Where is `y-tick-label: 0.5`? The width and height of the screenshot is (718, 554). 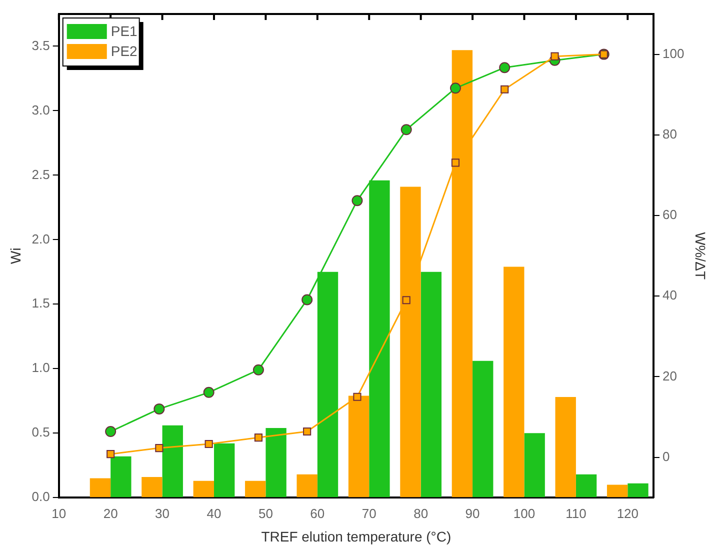
y-tick-label: 0.5 is located at coordinates (41, 432).